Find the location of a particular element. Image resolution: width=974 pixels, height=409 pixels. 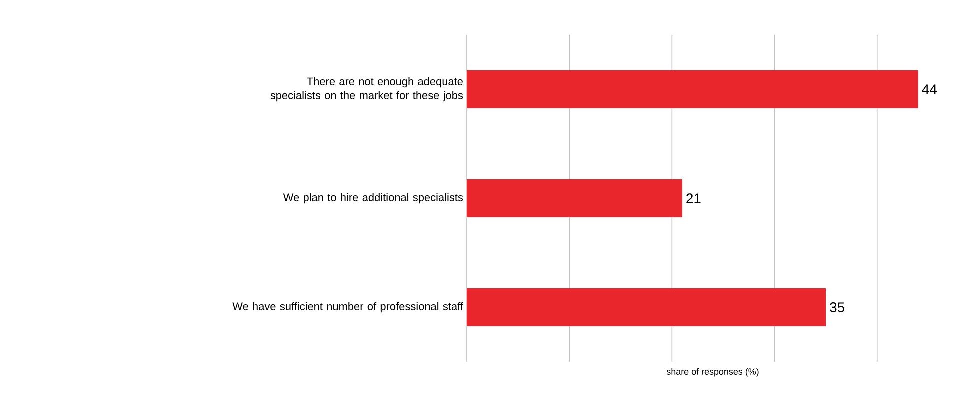

data-label: 44 is located at coordinates (930, 89).